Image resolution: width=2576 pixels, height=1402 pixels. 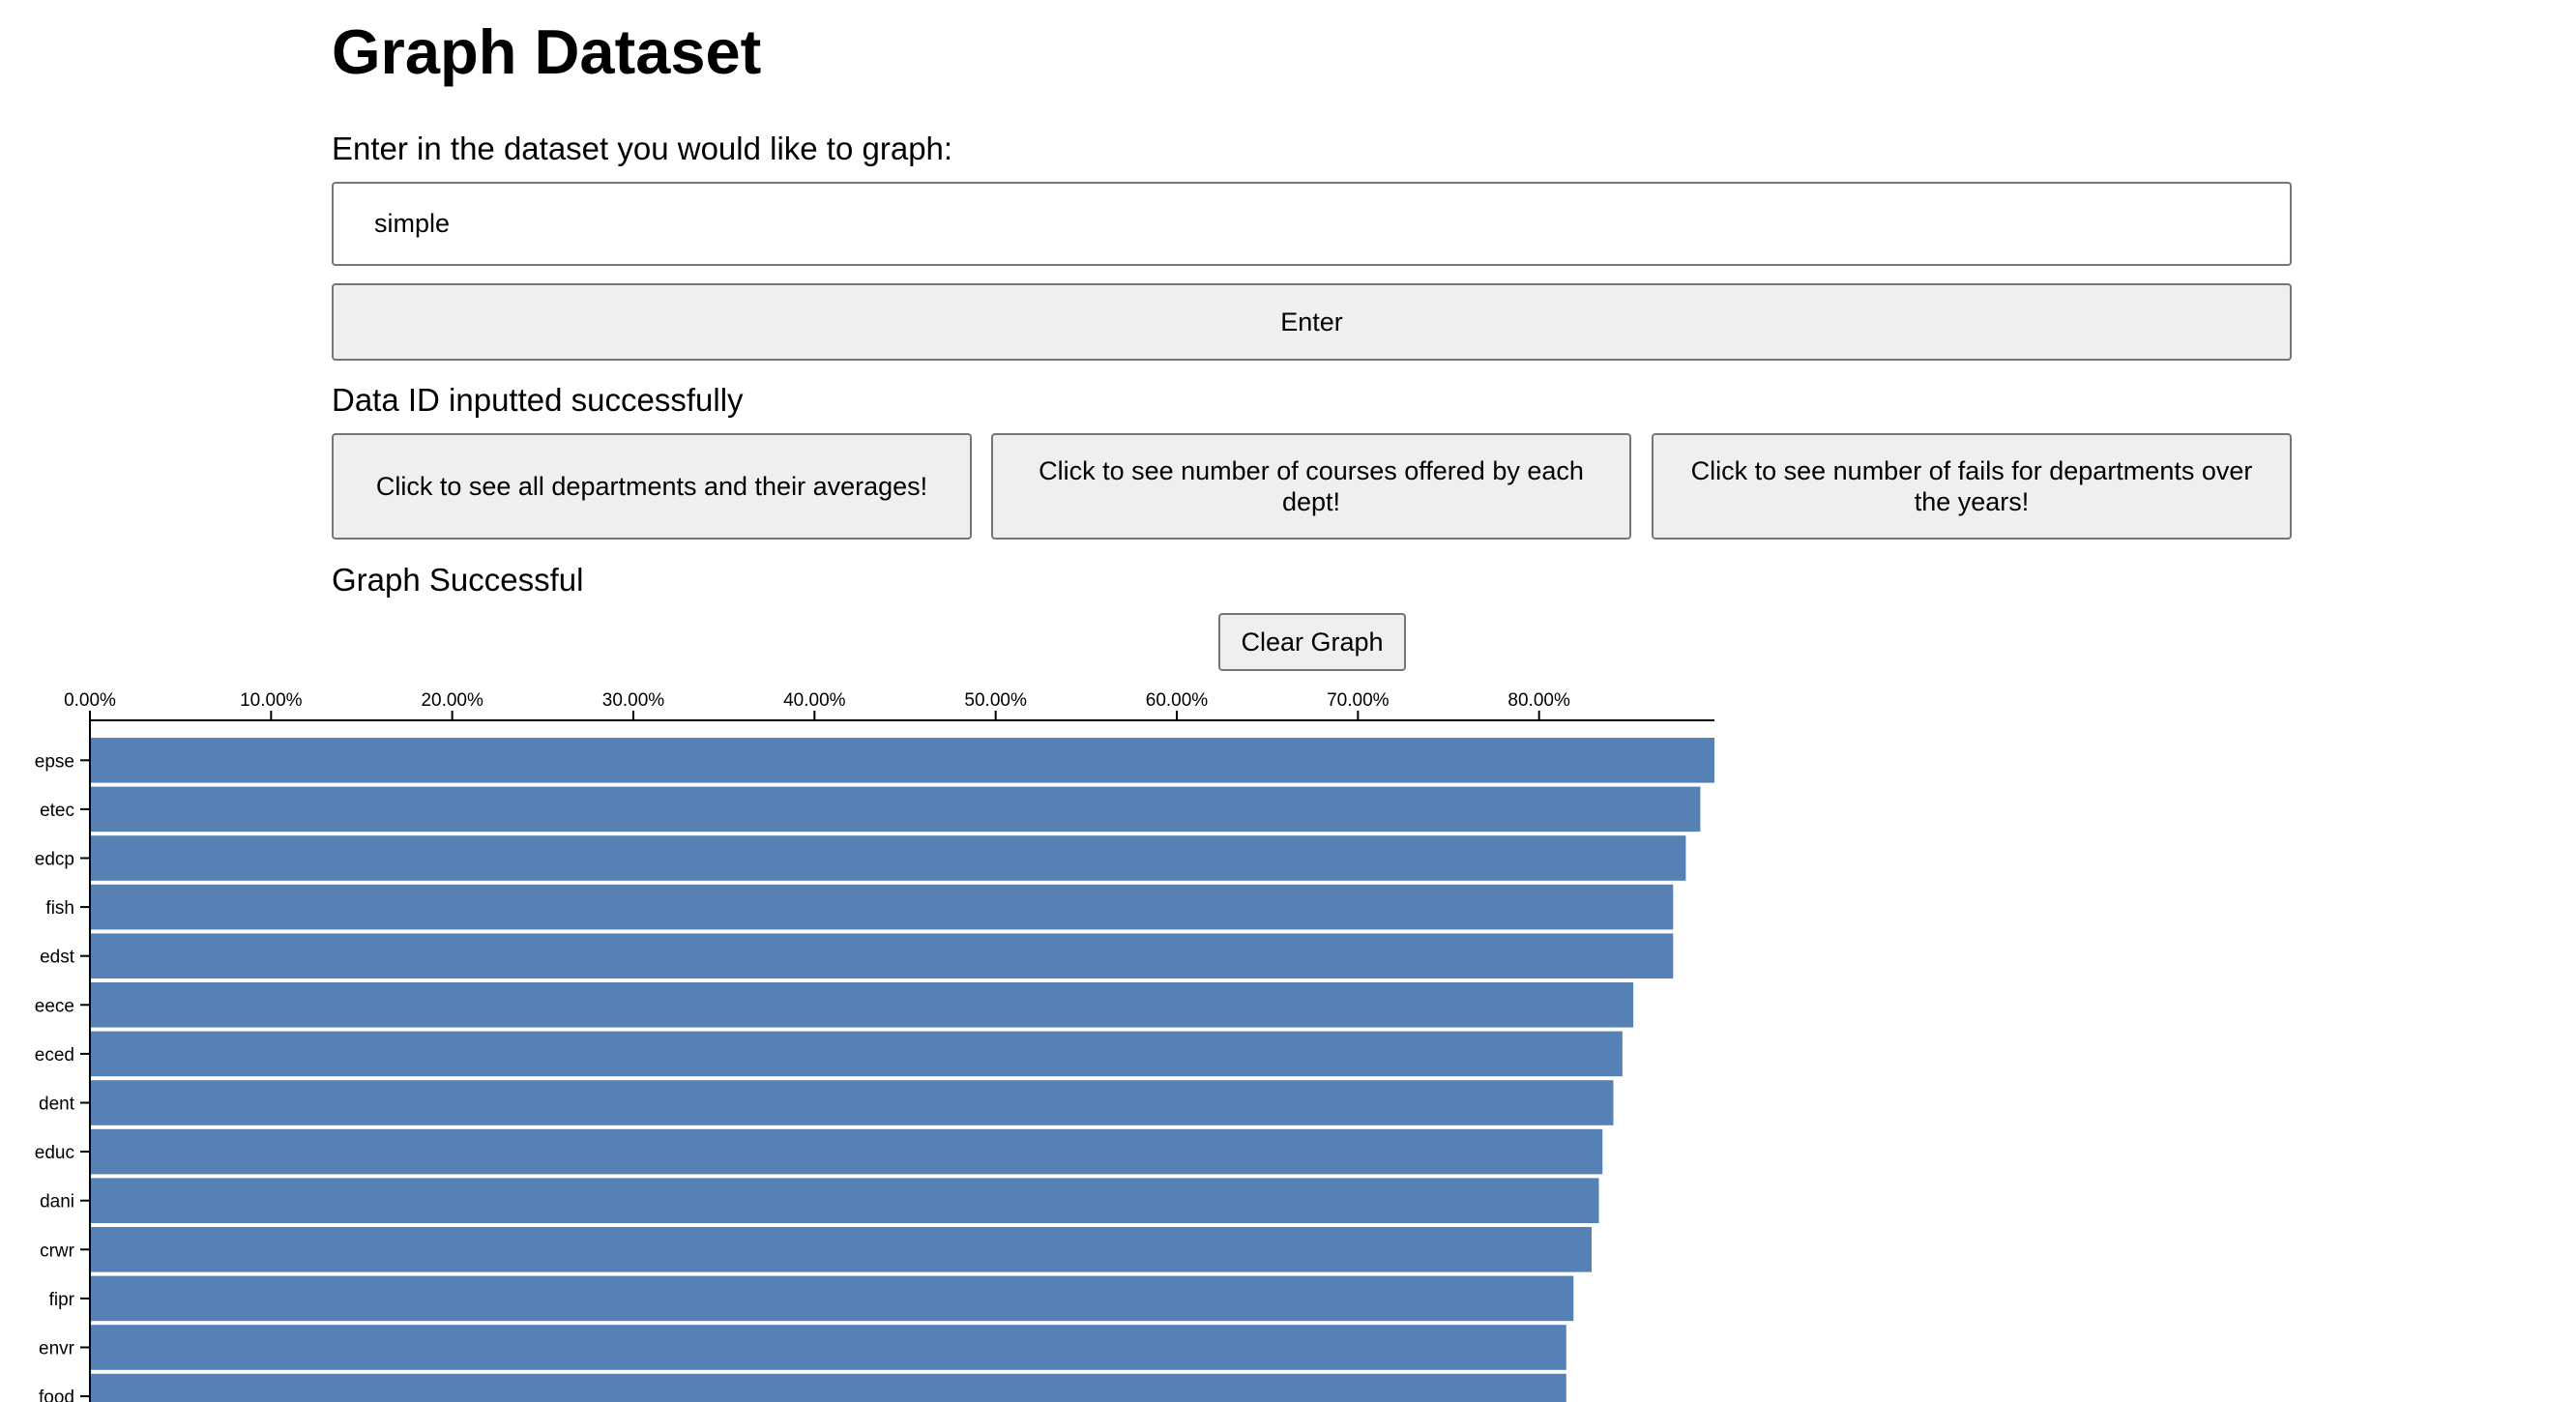 What do you see at coordinates (814, 700) in the screenshot?
I see `x-tick-label: 40.00%` at bounding box center [814, 700].